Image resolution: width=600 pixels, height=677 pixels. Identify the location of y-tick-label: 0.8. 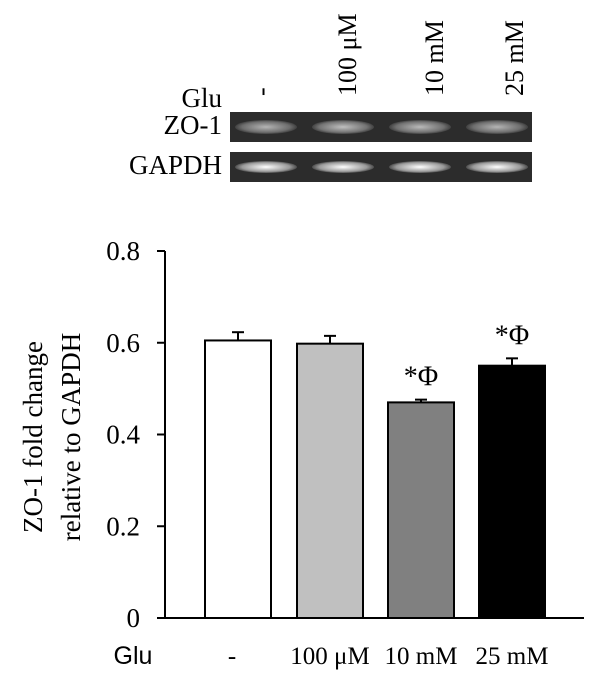
(123, 251).